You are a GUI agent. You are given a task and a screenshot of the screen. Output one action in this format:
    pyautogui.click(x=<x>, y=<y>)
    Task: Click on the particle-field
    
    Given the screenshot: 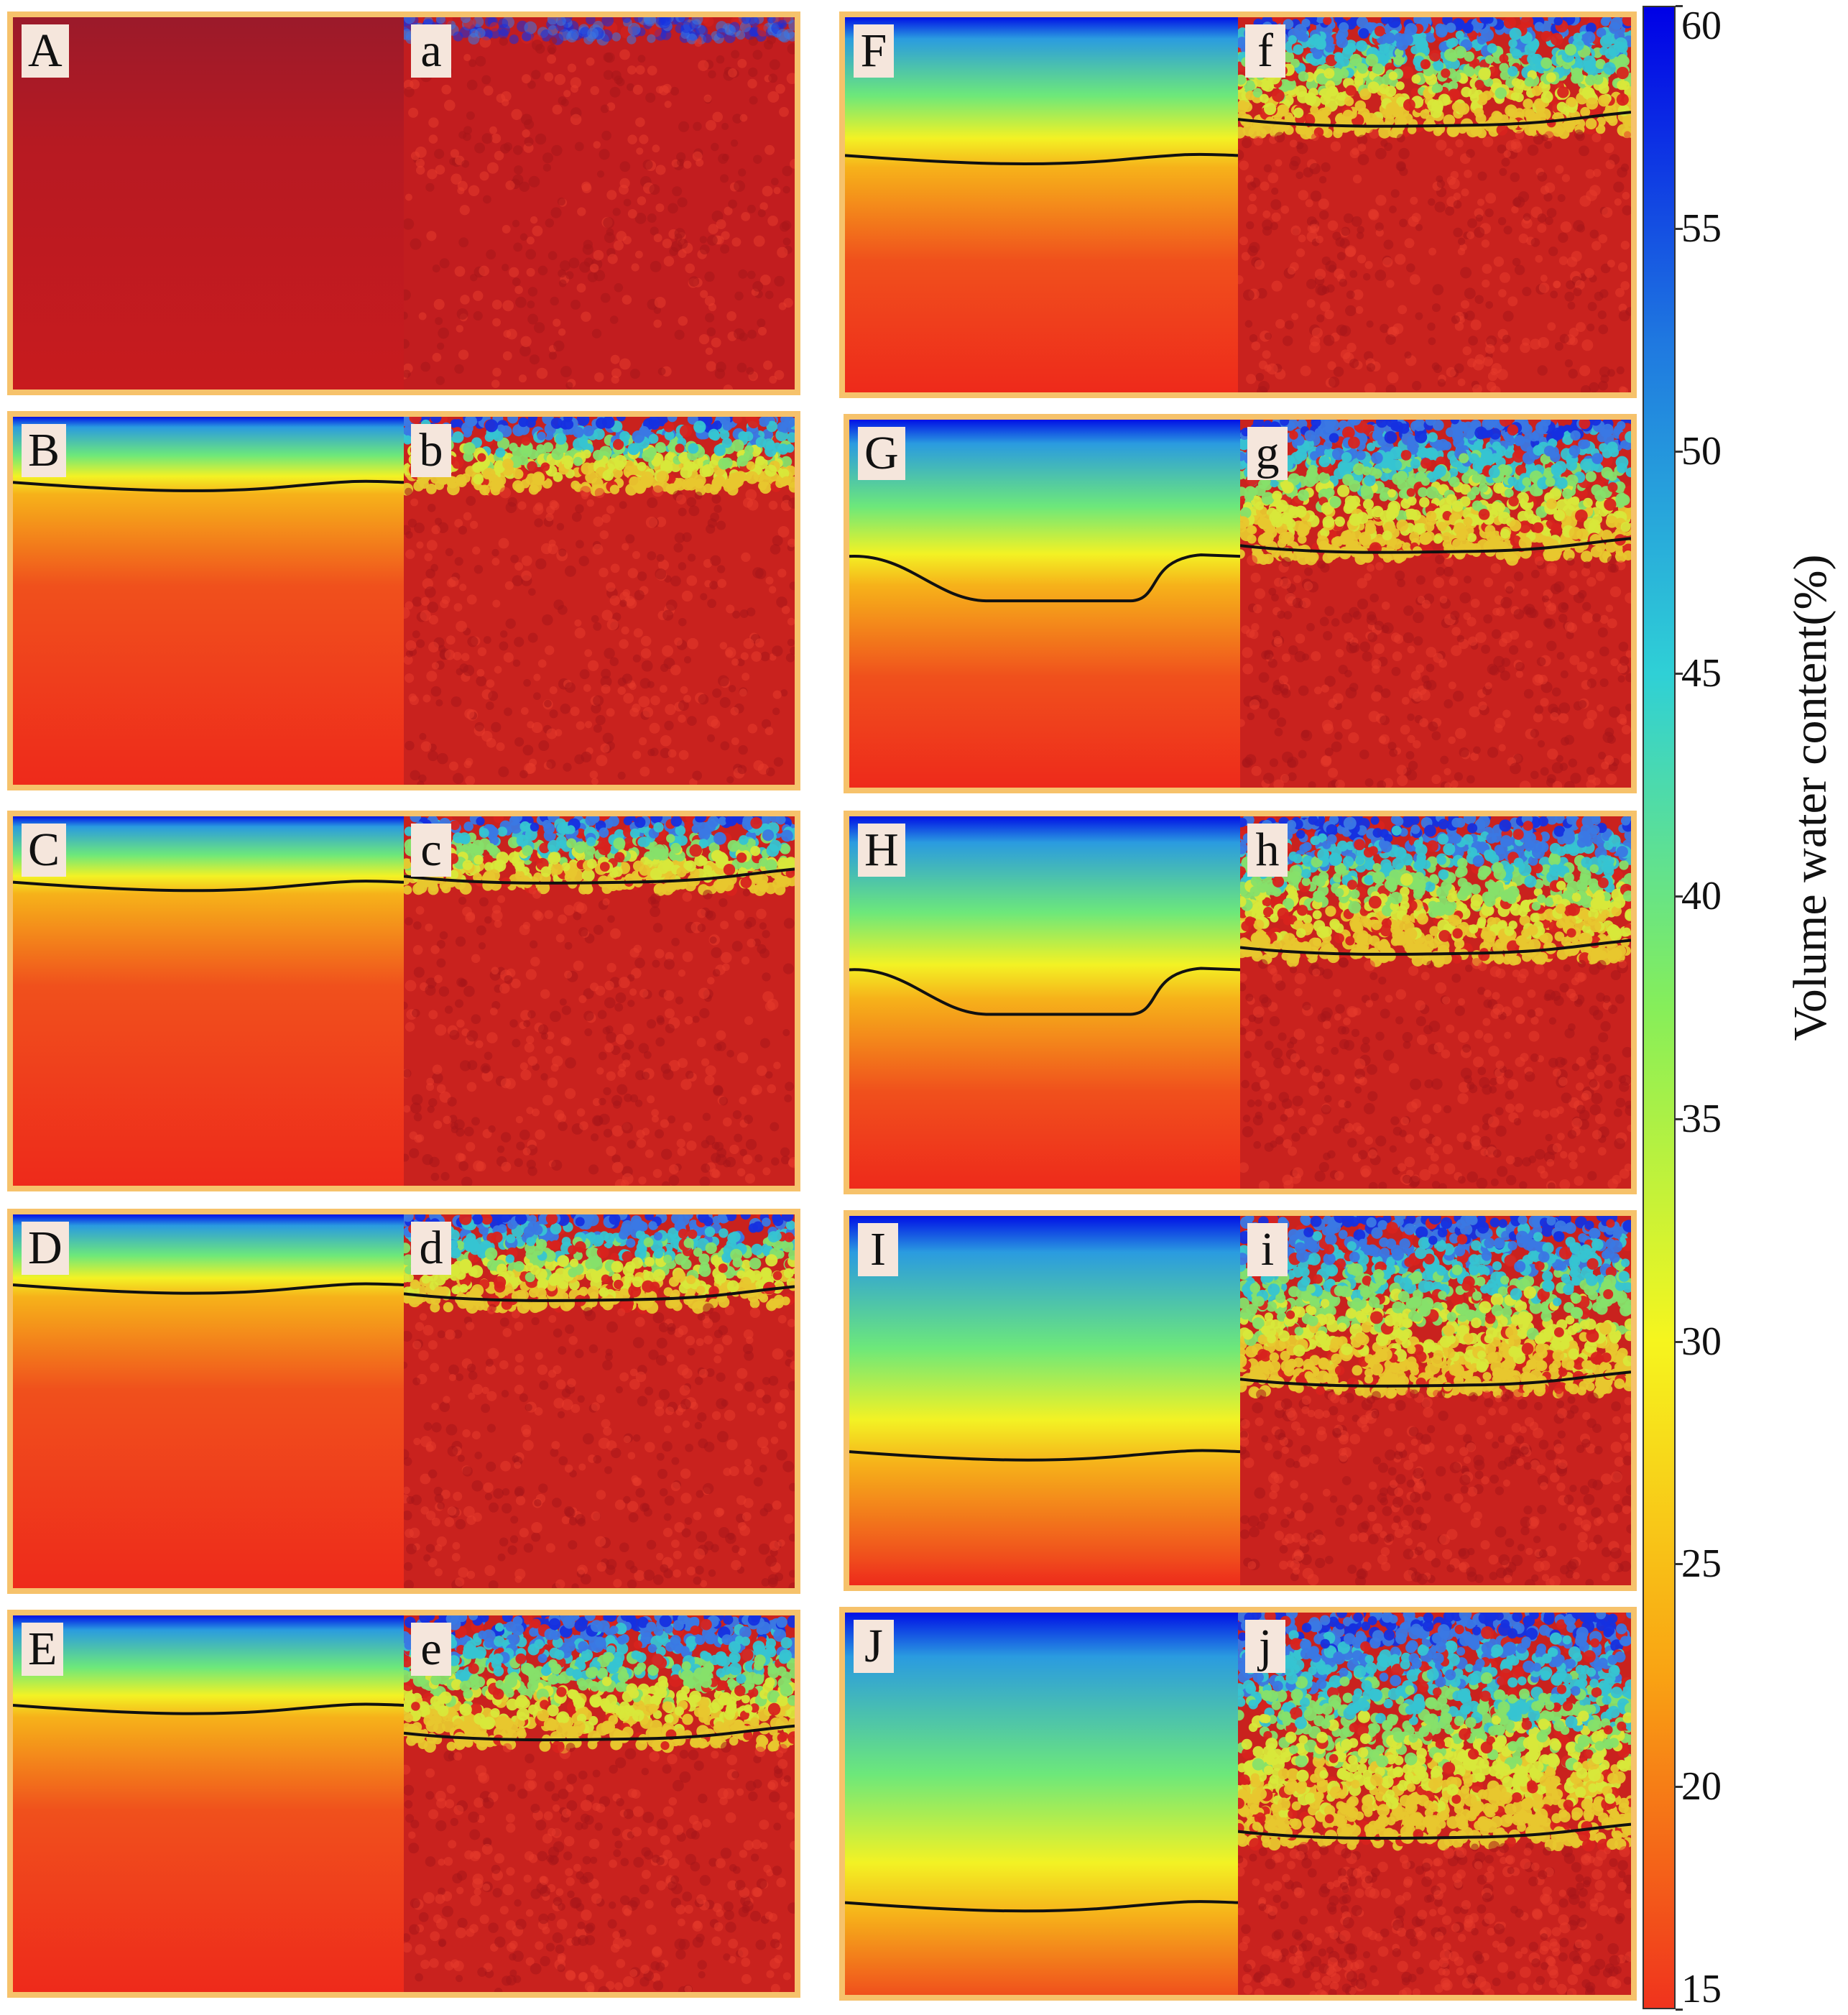 What is the action you would take?
    pyautogui.click(x=599, y=1401)
    